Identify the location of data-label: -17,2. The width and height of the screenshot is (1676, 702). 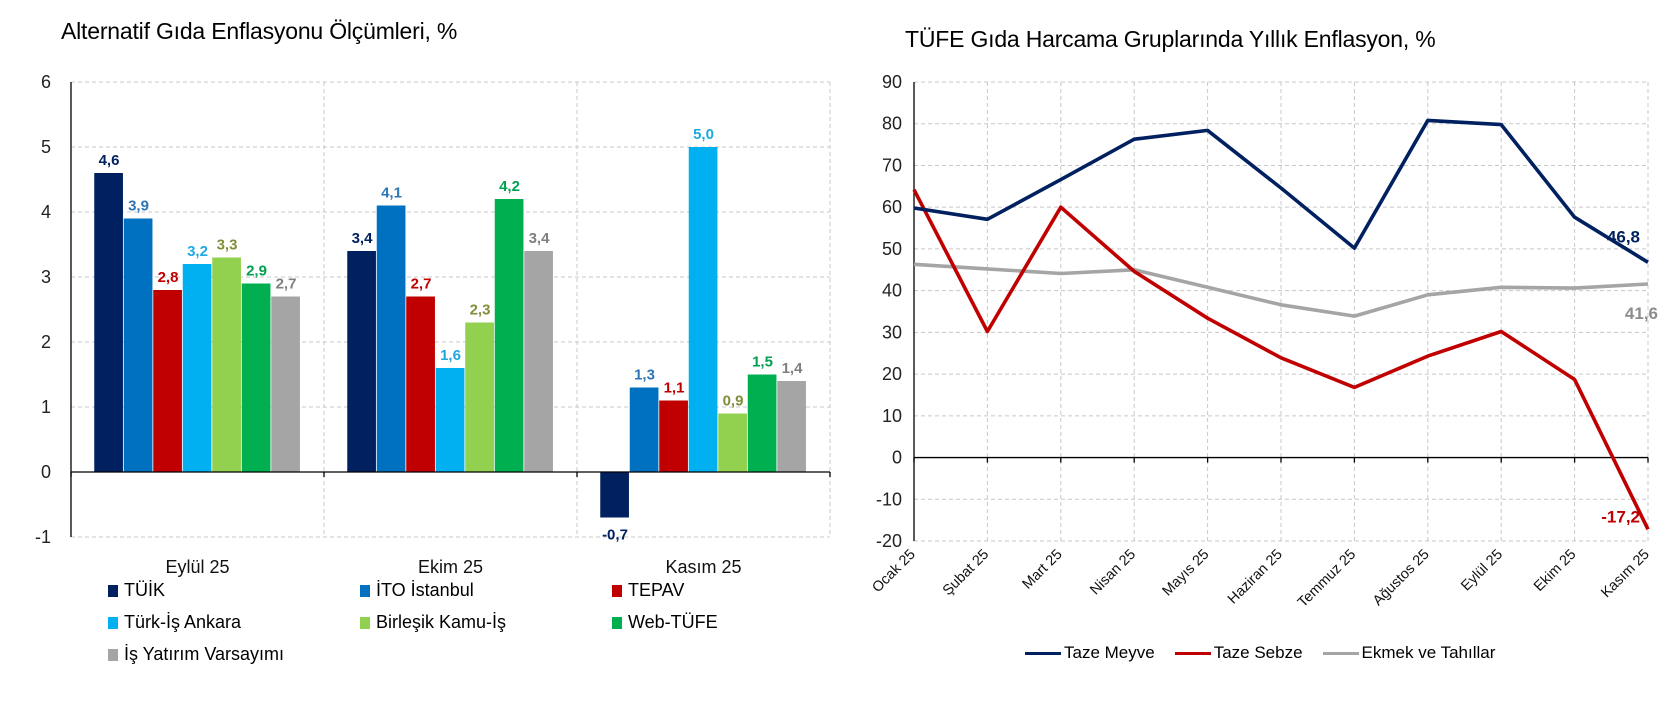
(1620, 516).